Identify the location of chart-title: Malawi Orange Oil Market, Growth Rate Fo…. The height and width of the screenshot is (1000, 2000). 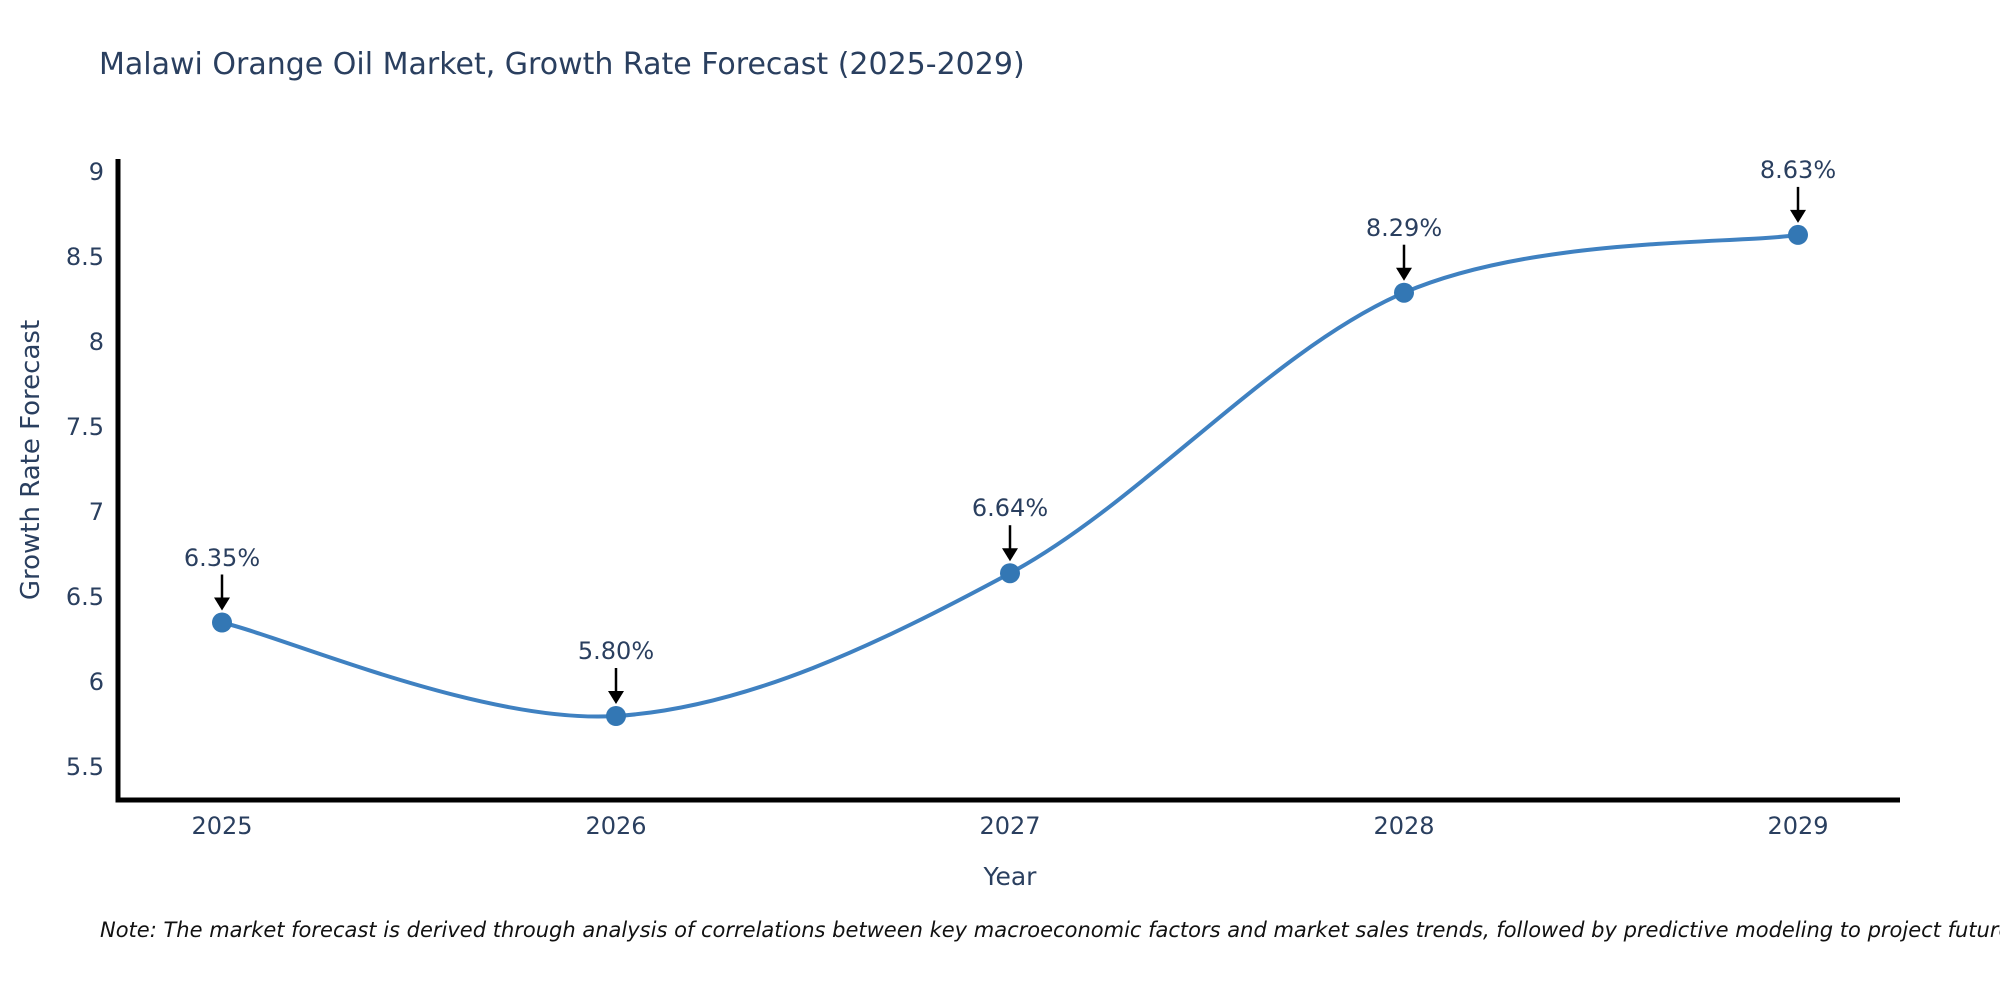
(562, 64).